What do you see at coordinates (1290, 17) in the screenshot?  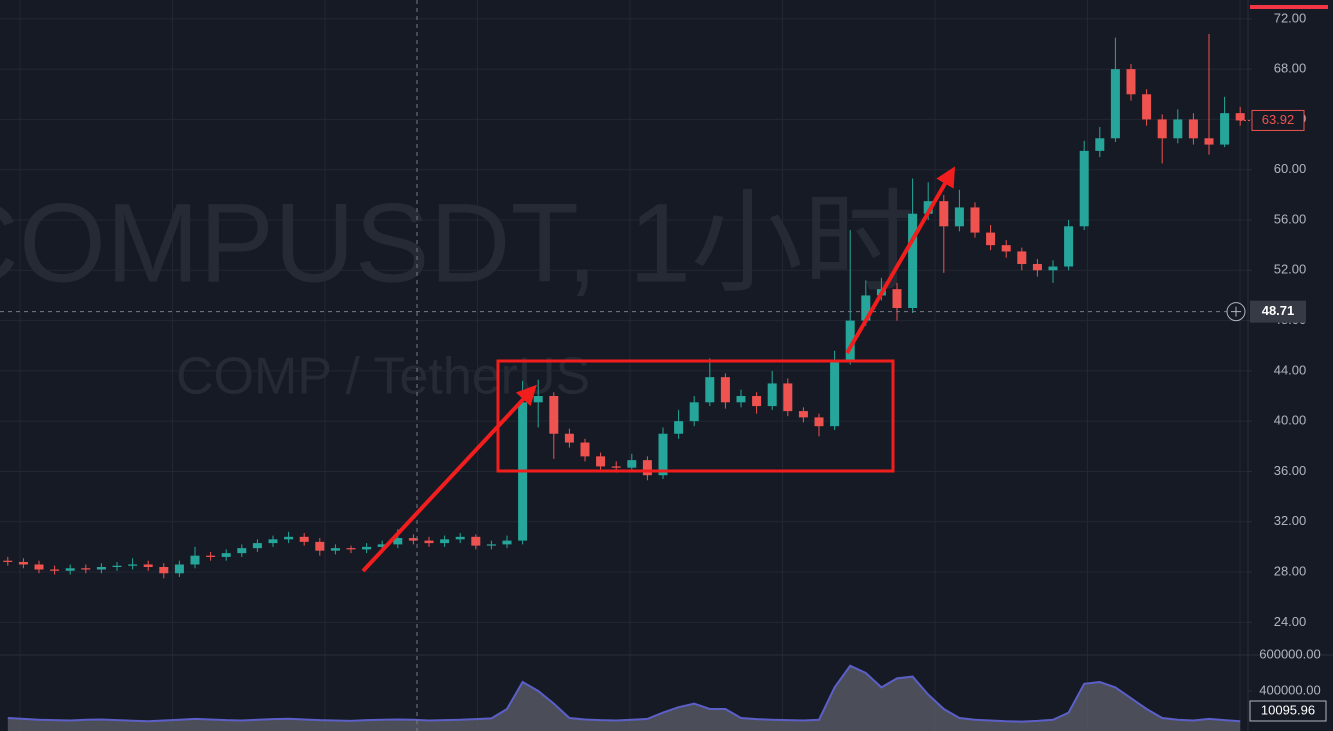 I see `y-tick-label: 72.00` at bounding box center [1290, 17].